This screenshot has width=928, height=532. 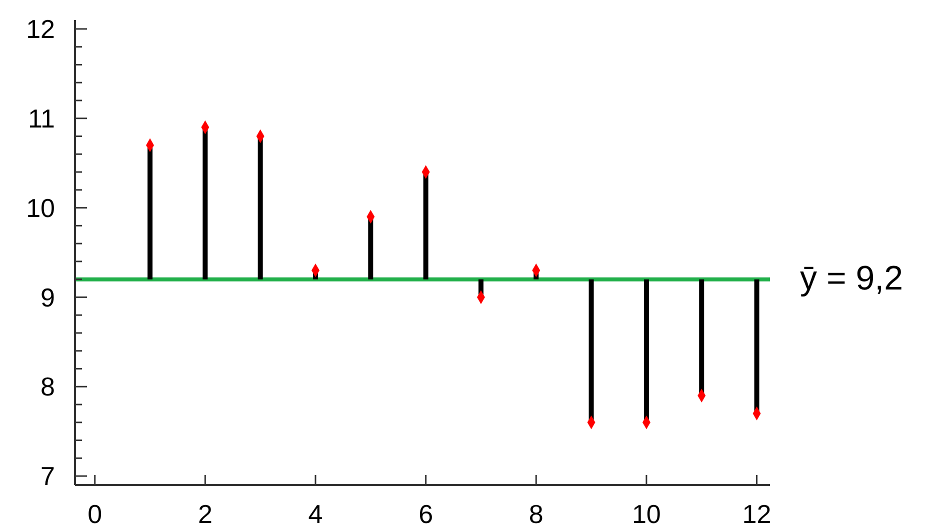 I want to click on y-tick-label: 10, so click(x=40, y=207).